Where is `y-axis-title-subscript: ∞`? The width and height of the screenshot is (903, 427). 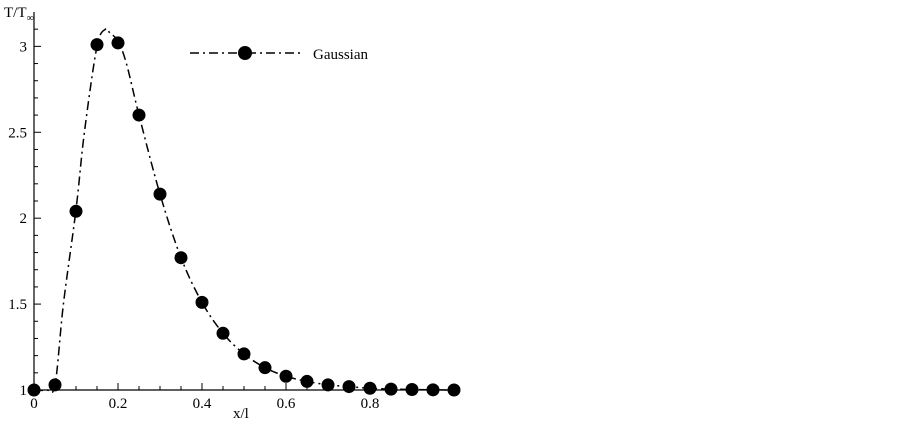 y-axis-title-subscript: ∞ is located at coordinates (30, 18).